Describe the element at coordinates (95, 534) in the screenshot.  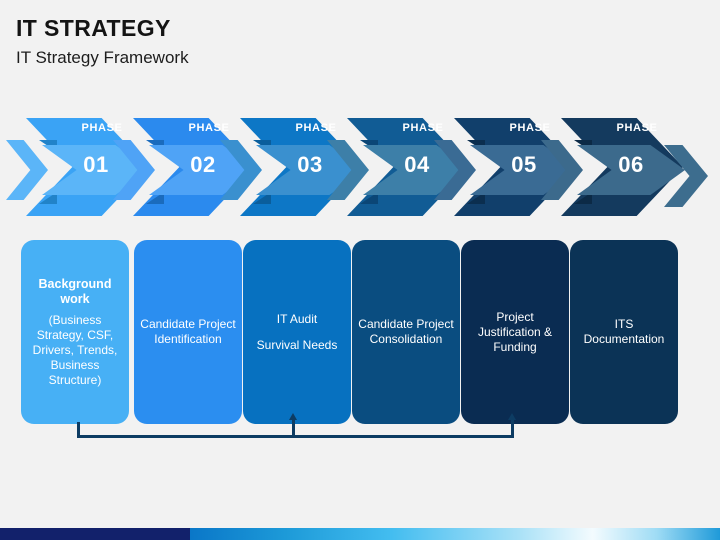
I see `bottom-bar-solid-segment` at that location.